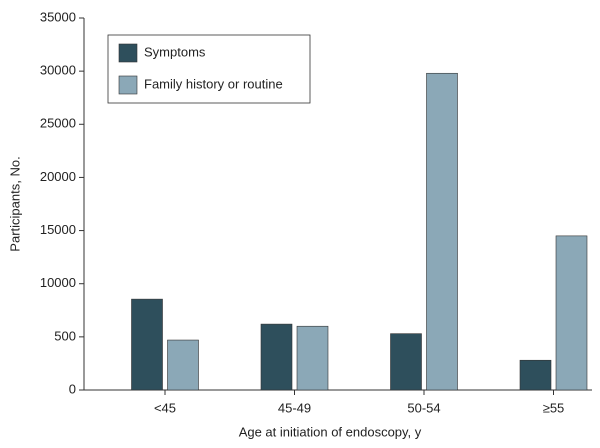 The image size is (600, 448). What do you see at coordinates (213, 83) in the screenshot?
I see `legend-label: Family history or routine` at bounding box center [213, 83].